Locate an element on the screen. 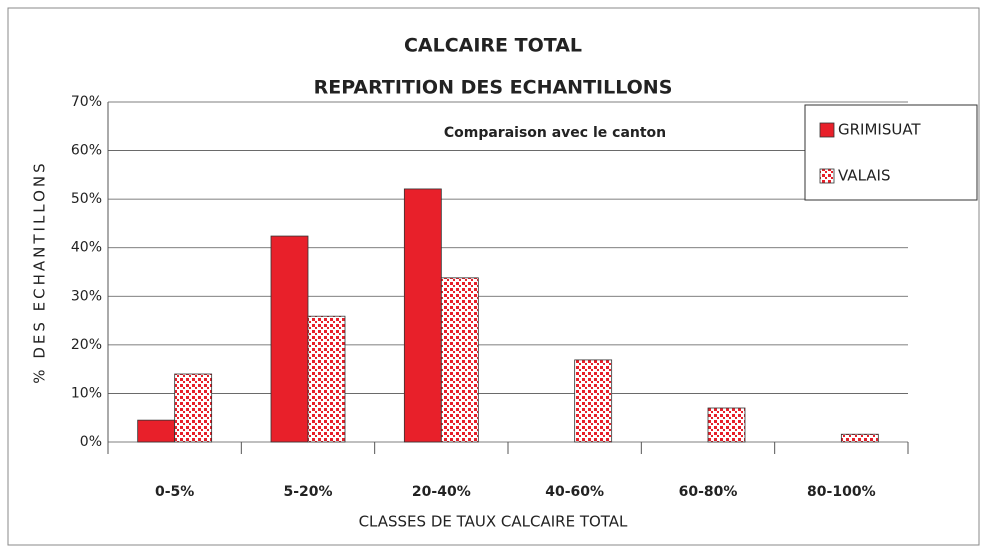 This screenshot has height=551, width=987. x-axis-label: CLASSES DE TAUX CALCAIRE TOTAL is located at coordinates (493, 522).